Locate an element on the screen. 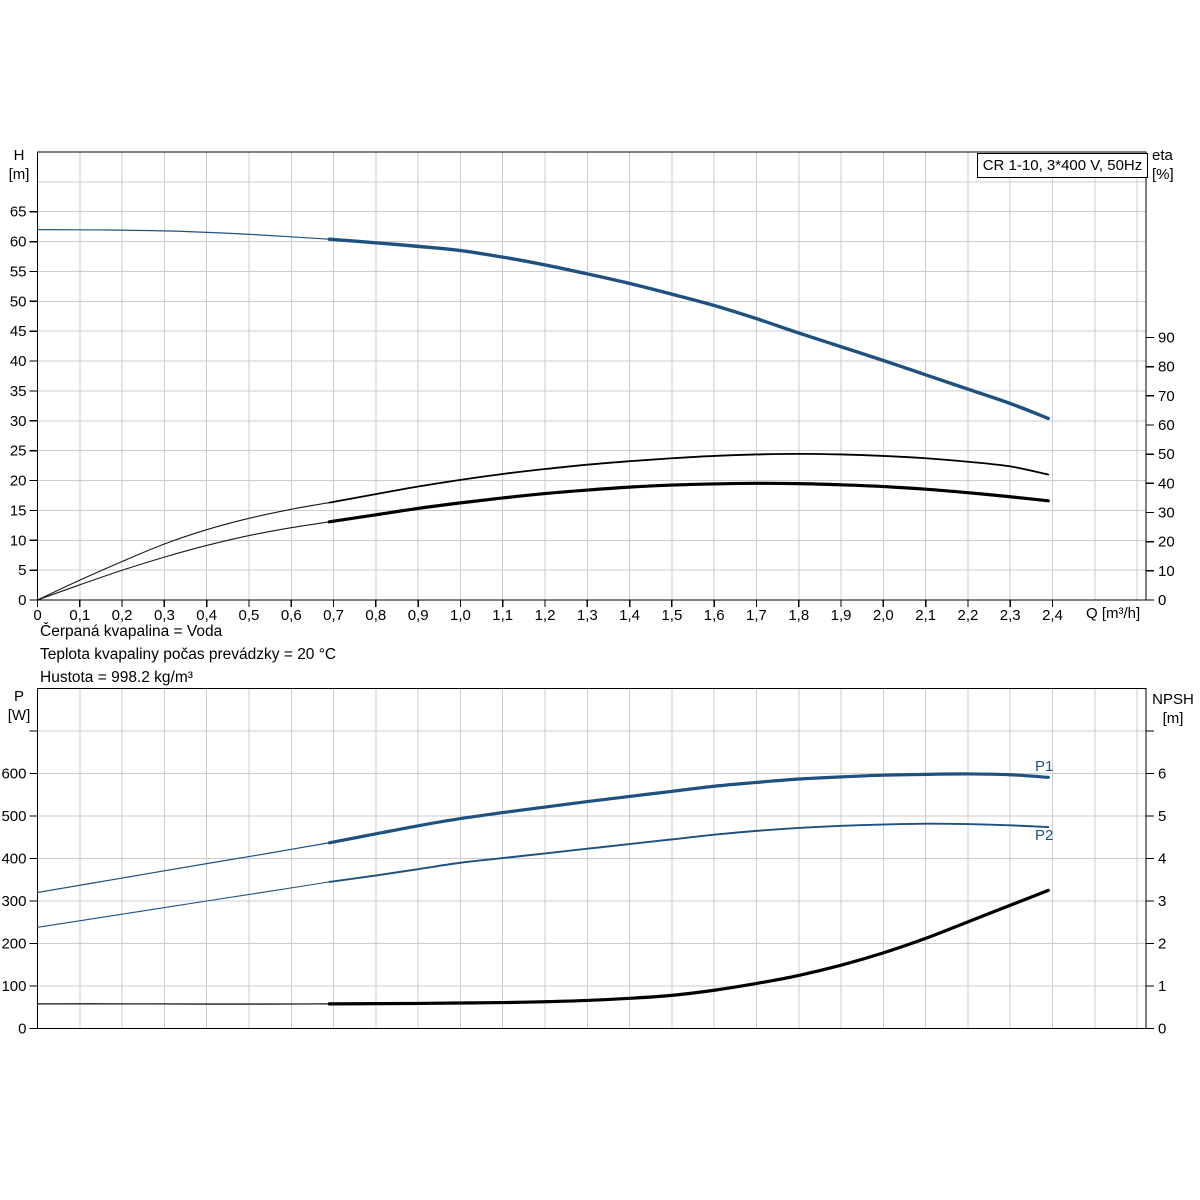  h-axis-label: H [m] is located at coordinates (19, 165).